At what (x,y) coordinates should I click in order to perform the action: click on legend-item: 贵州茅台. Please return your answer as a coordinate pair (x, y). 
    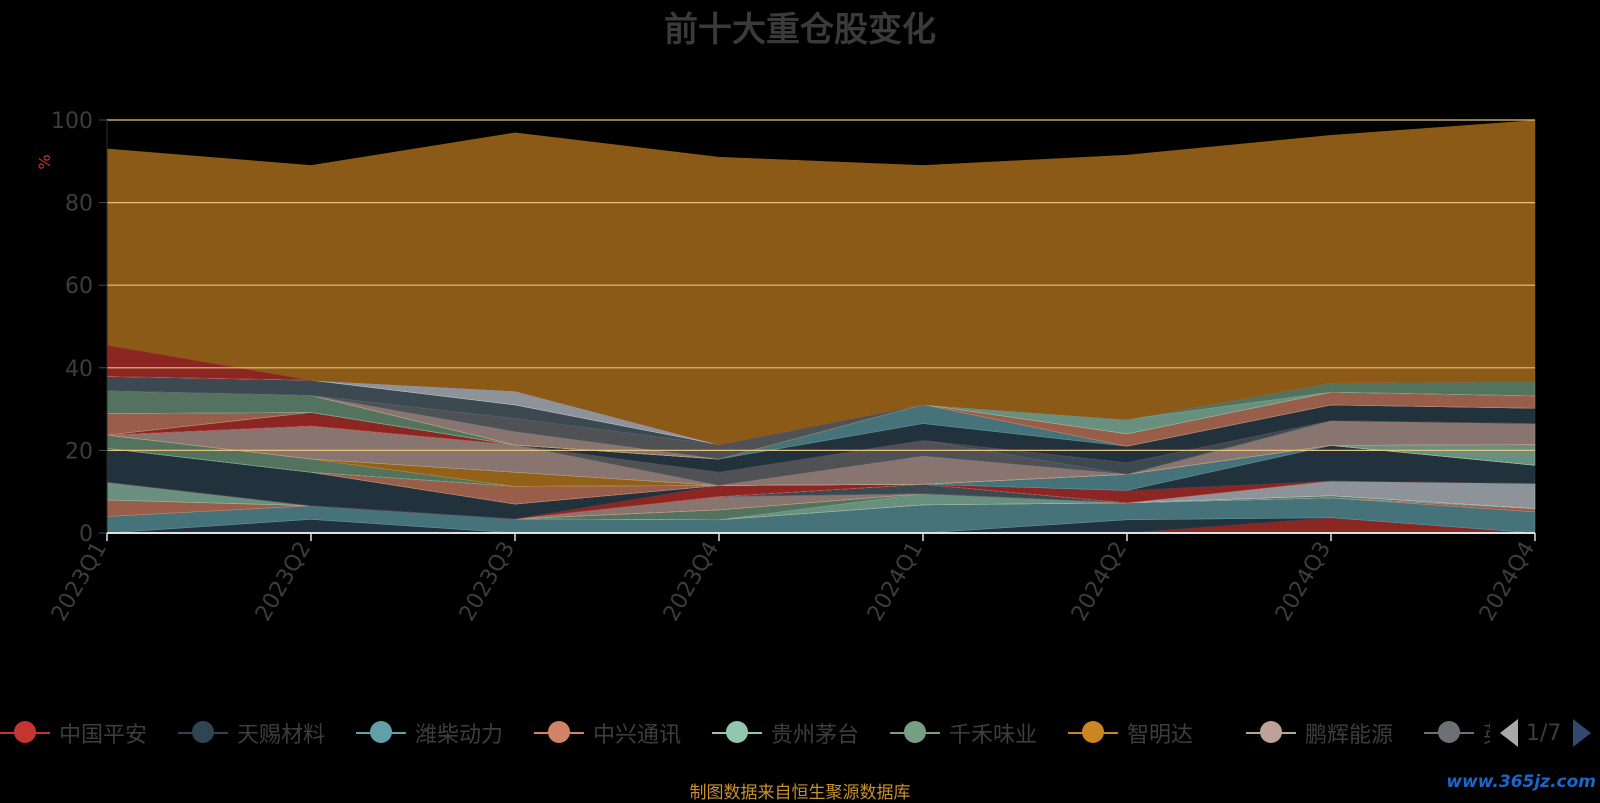
    Looking at the image, I should click on (785, 733).